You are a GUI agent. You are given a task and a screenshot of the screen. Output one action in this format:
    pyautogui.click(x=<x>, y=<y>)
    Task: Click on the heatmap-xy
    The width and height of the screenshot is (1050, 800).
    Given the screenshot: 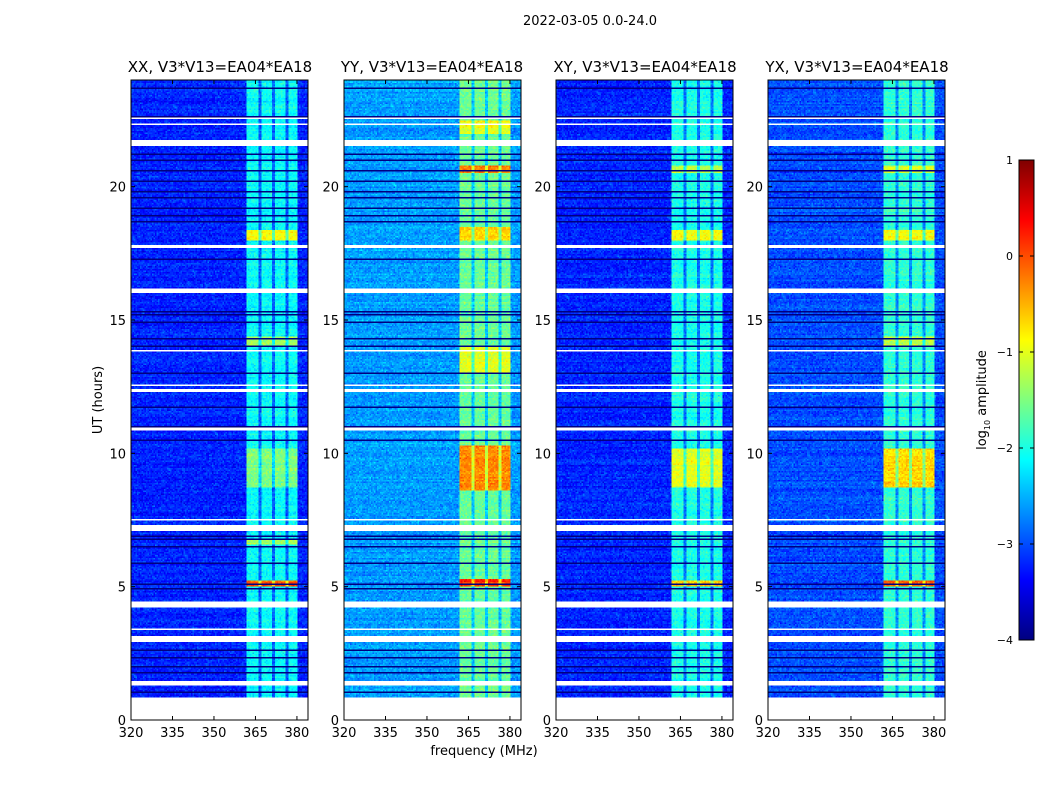 What is the action you would take?
    pyautogui.click(x=644, y=400)
    